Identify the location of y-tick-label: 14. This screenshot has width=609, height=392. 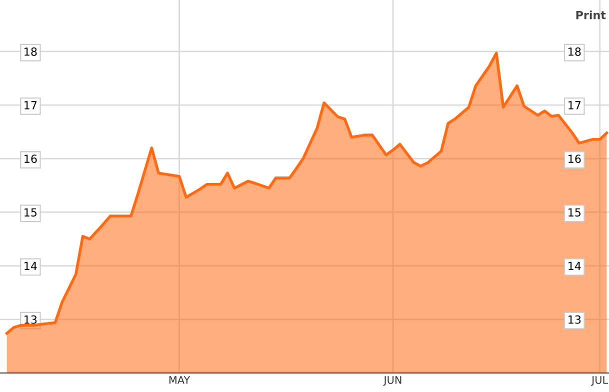
(30, 266).